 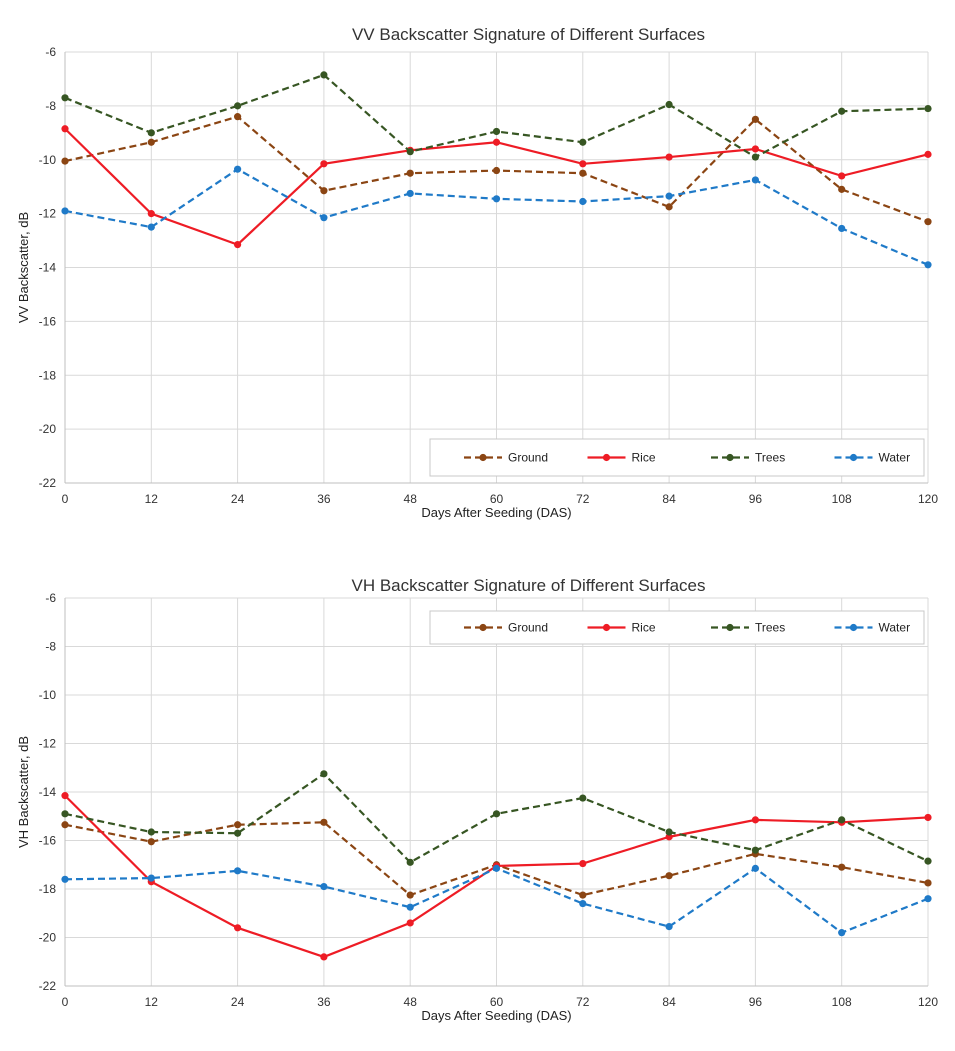 I want to click on vv-x-axis-label: Days After Seeding (DAS), so click(x=496, y=512).